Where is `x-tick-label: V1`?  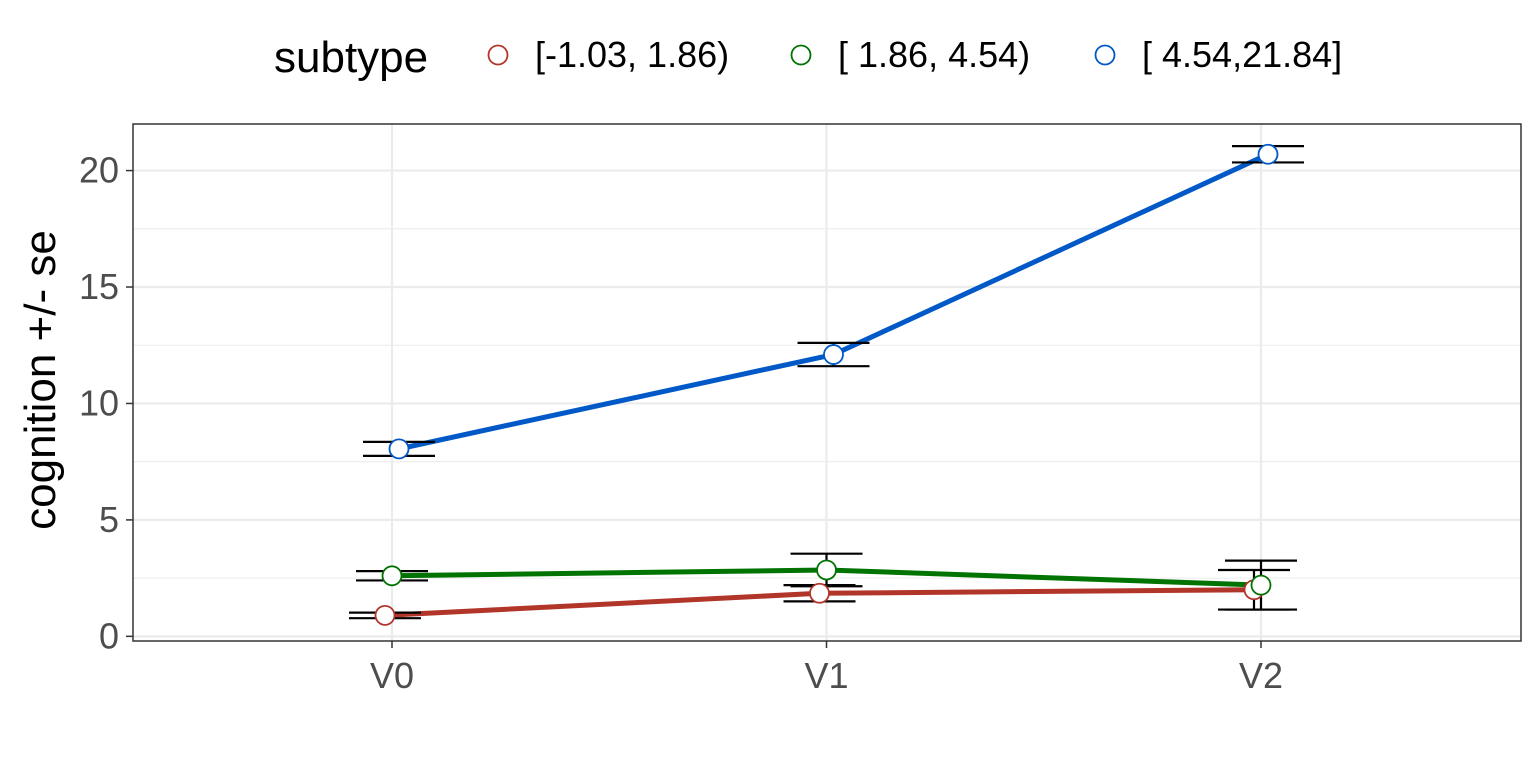 x-tick-label: V1 is located at coordinates (826, 675).